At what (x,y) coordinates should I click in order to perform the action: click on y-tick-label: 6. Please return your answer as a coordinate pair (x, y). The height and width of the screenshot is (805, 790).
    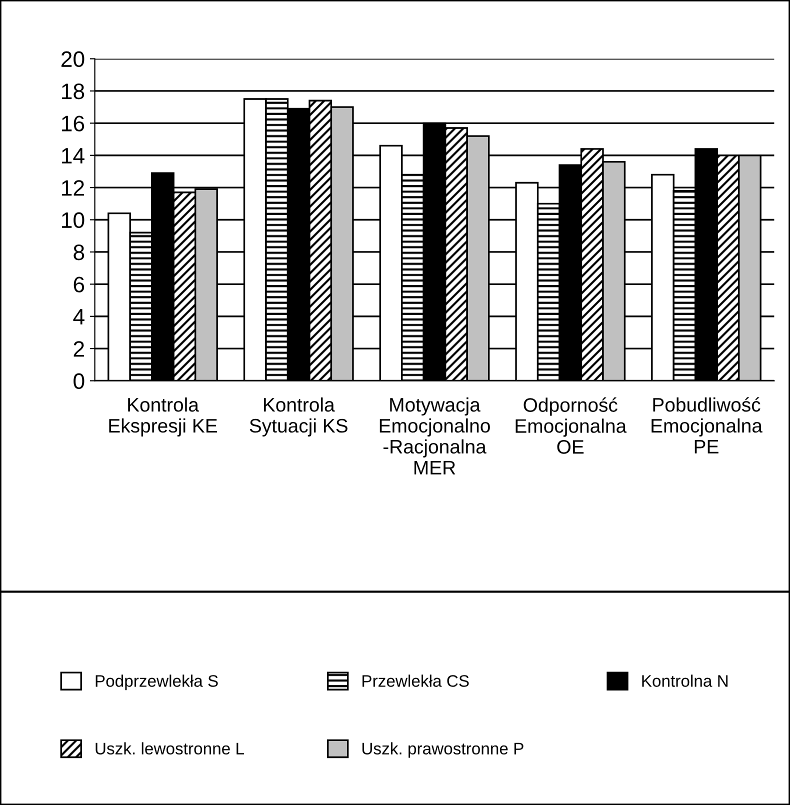
    Looking at the image, I should click on (79, 284).